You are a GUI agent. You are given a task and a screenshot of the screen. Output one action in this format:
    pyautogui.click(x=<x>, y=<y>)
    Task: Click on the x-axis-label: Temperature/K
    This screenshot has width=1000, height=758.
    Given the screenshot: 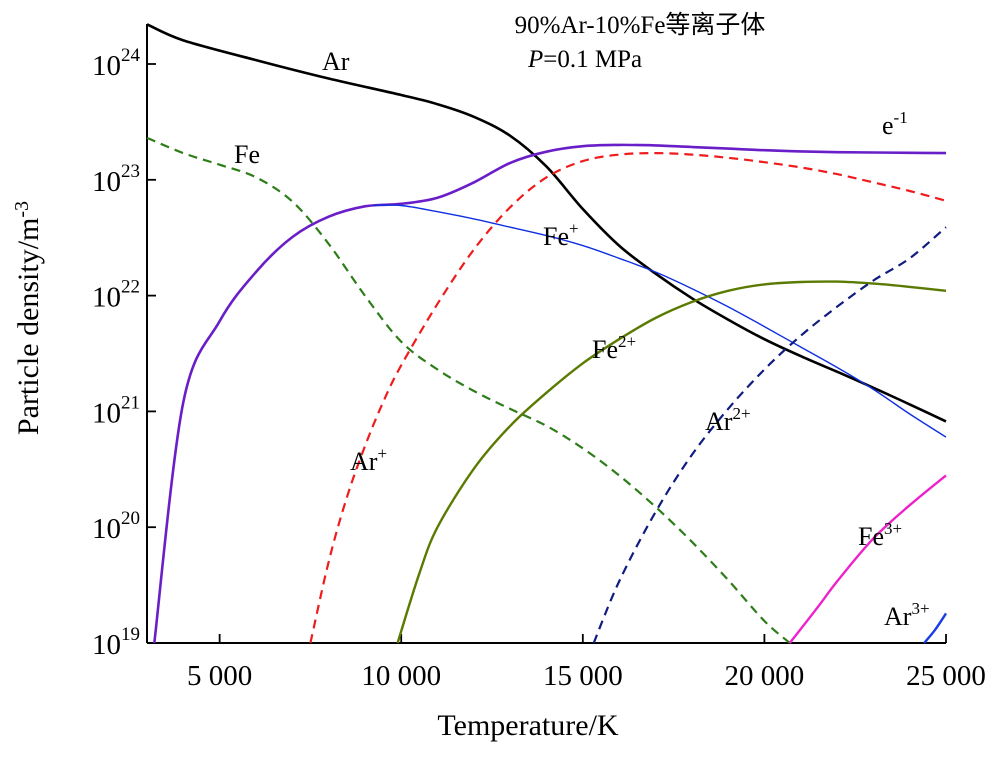 What is the action you would take?
    pyautogui.click(x=527, y=725)
    